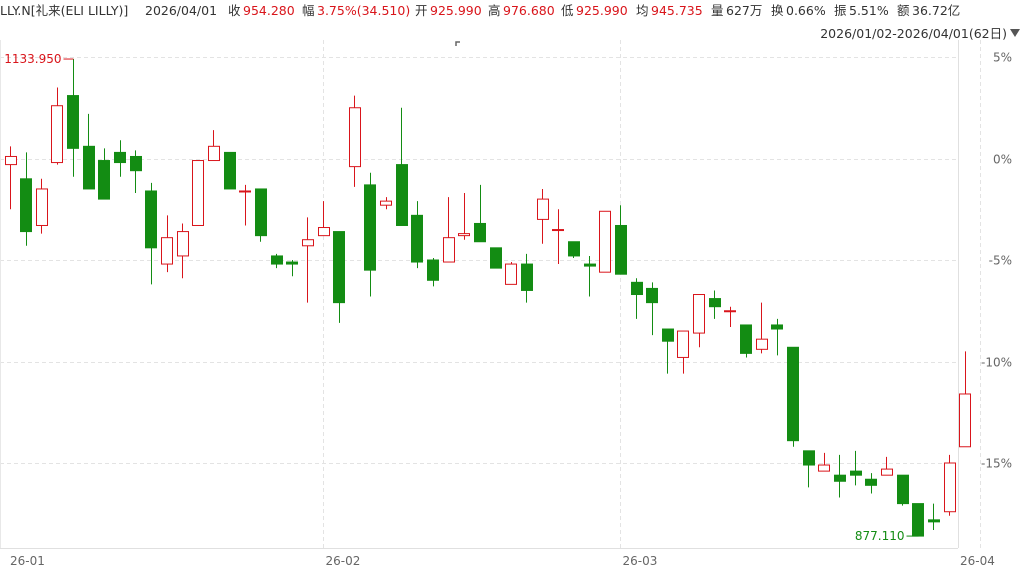 This screenshot has width=1024, height=573. I want to click on x-axis-tick-label: 26-02, so click(343, 561).